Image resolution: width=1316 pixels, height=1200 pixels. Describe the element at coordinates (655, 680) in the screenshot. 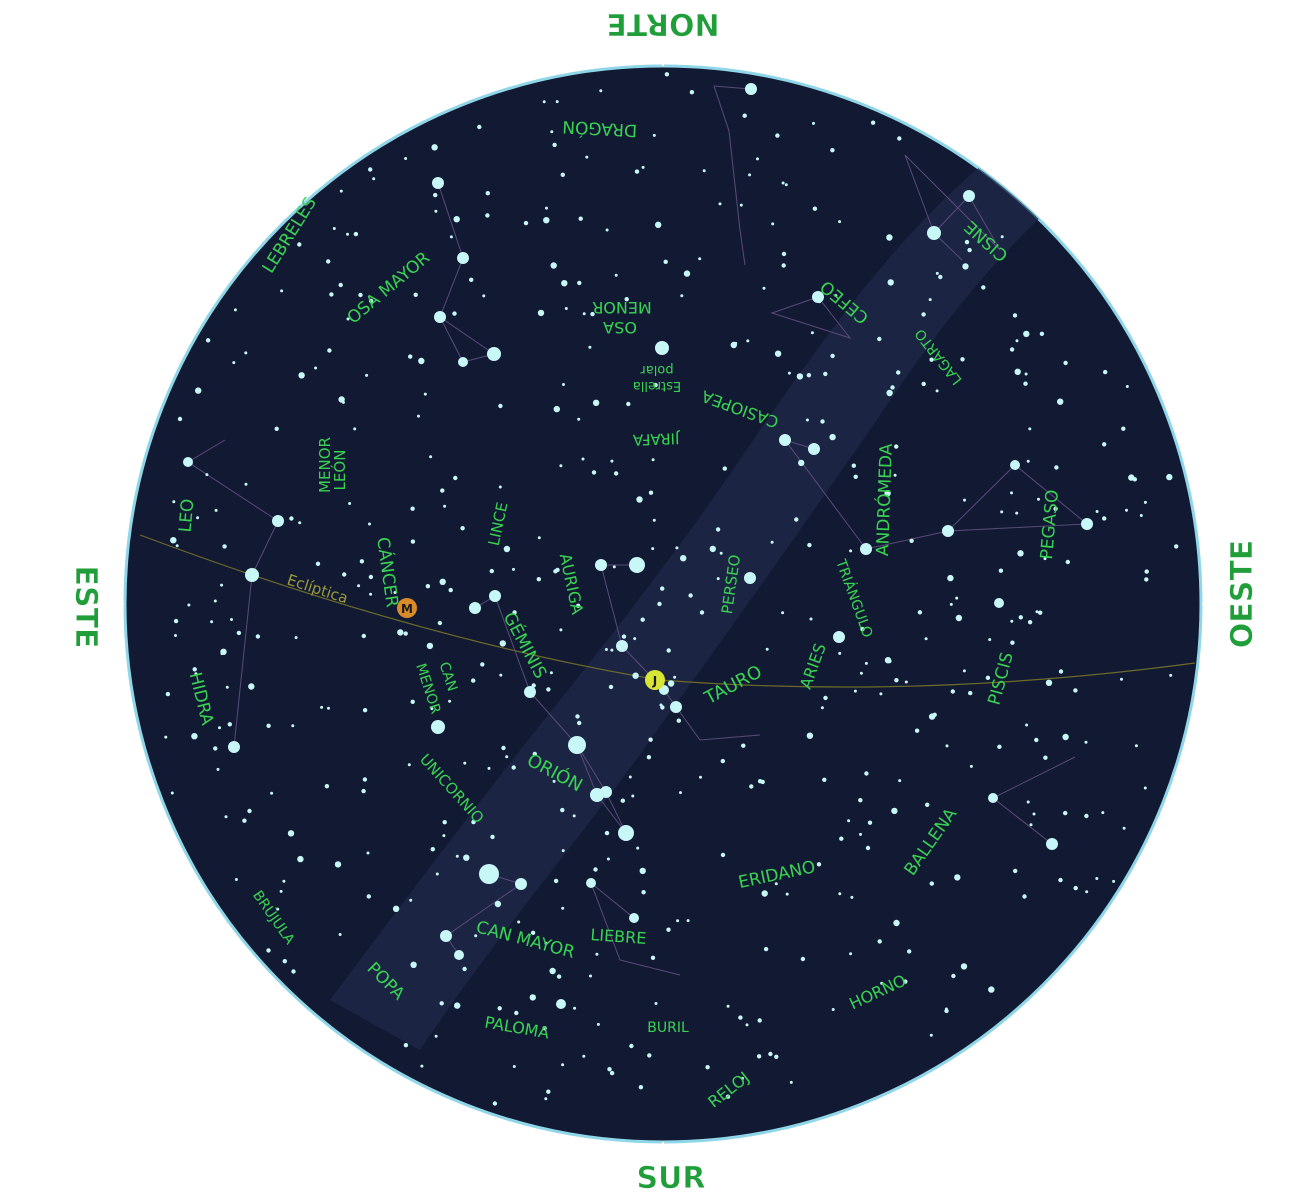

I see `planet-jupiter: J` at that location.